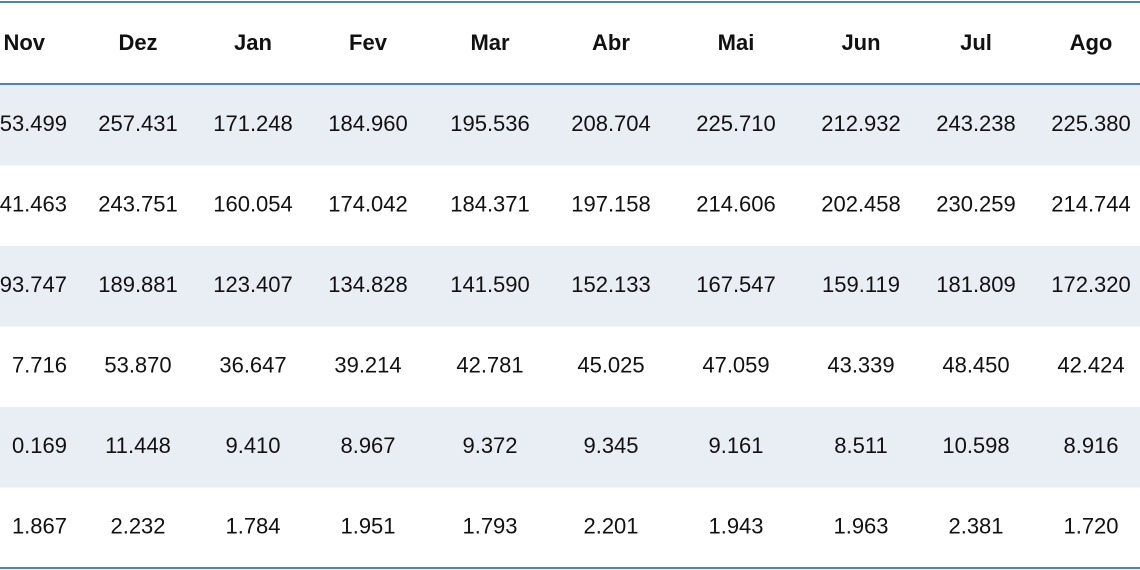 The image size is (1140, 570). What do you see at coordinates (975, 365) in the screenshot?
I see `cell: 48.450` at bounding box center [975, 365].